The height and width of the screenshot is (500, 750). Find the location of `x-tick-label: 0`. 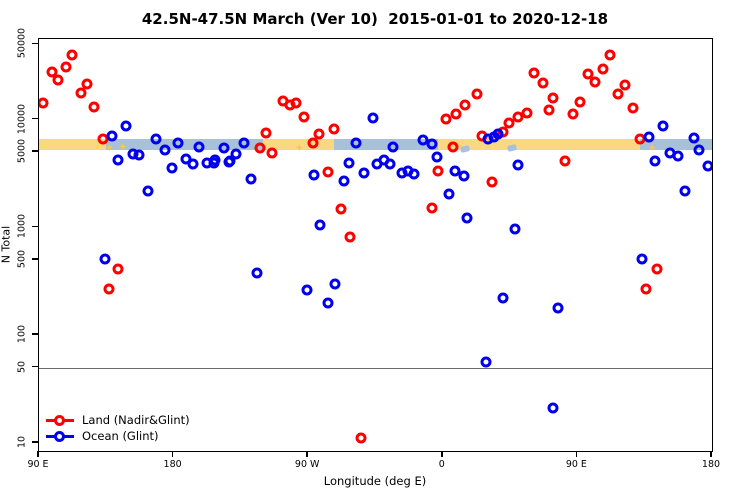

x-tick-label: 0 is located at coordinates (441, 464).